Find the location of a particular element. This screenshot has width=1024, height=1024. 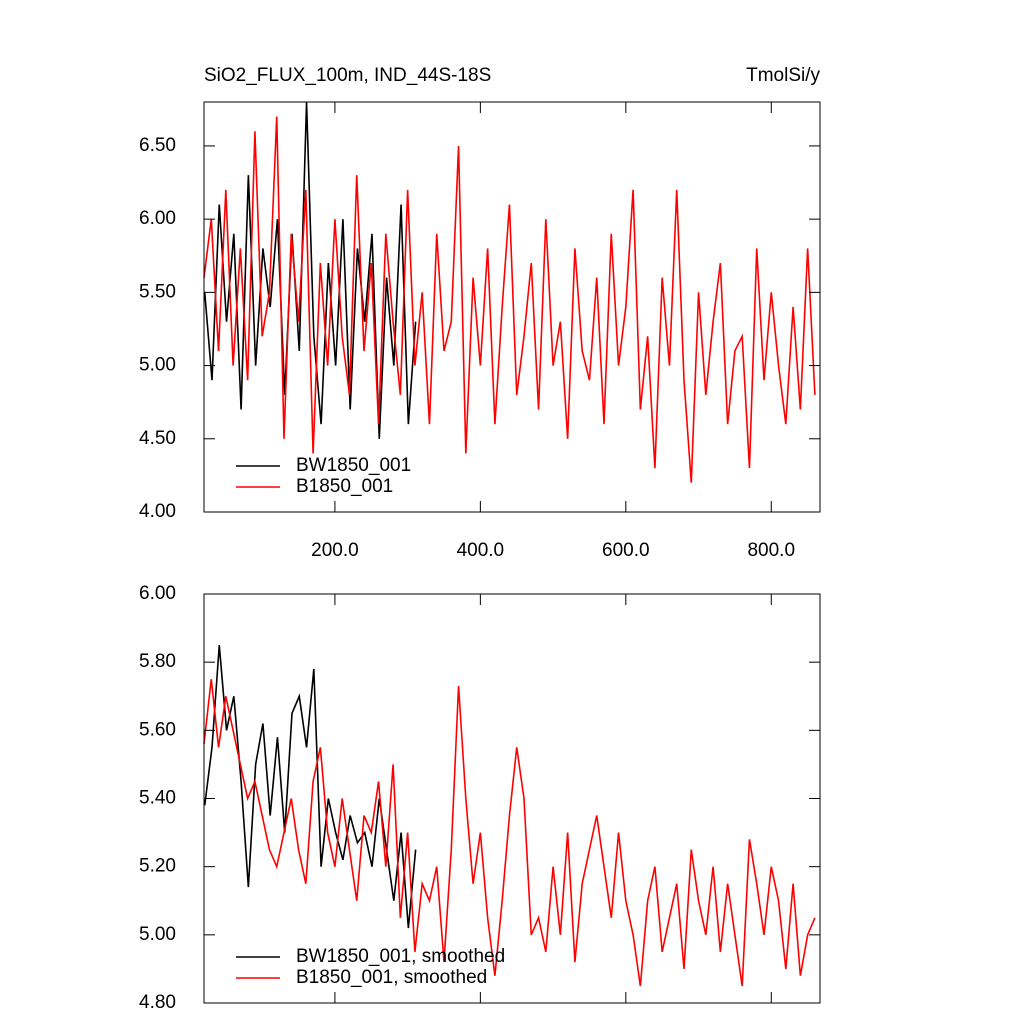

y-tick-label: 4.50 is located at coordinates (157, 438).